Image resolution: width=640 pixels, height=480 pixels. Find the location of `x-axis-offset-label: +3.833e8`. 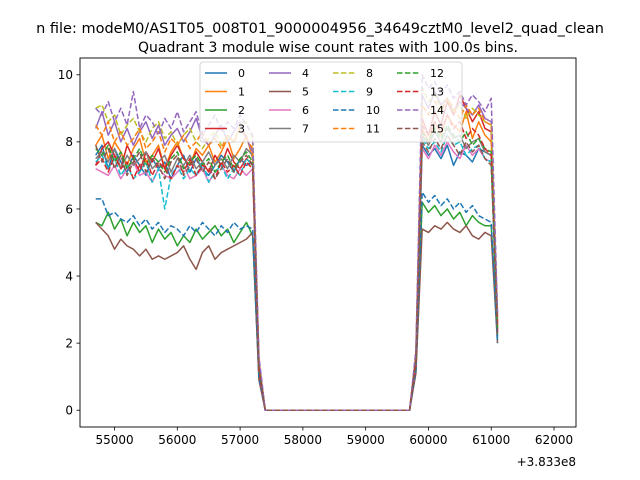

x-axis-offset-label: +3.833e8 is located at coordinates (546, 462).